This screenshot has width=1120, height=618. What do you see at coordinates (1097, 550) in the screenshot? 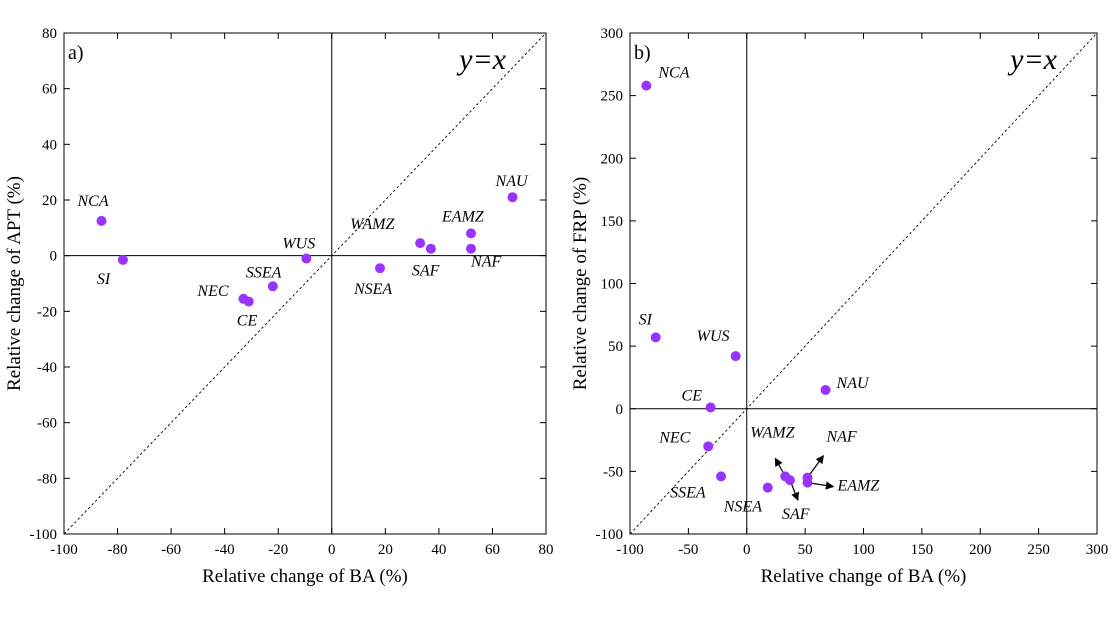
I see `x-tick-label: 300` at bounding box center [1097, 550].